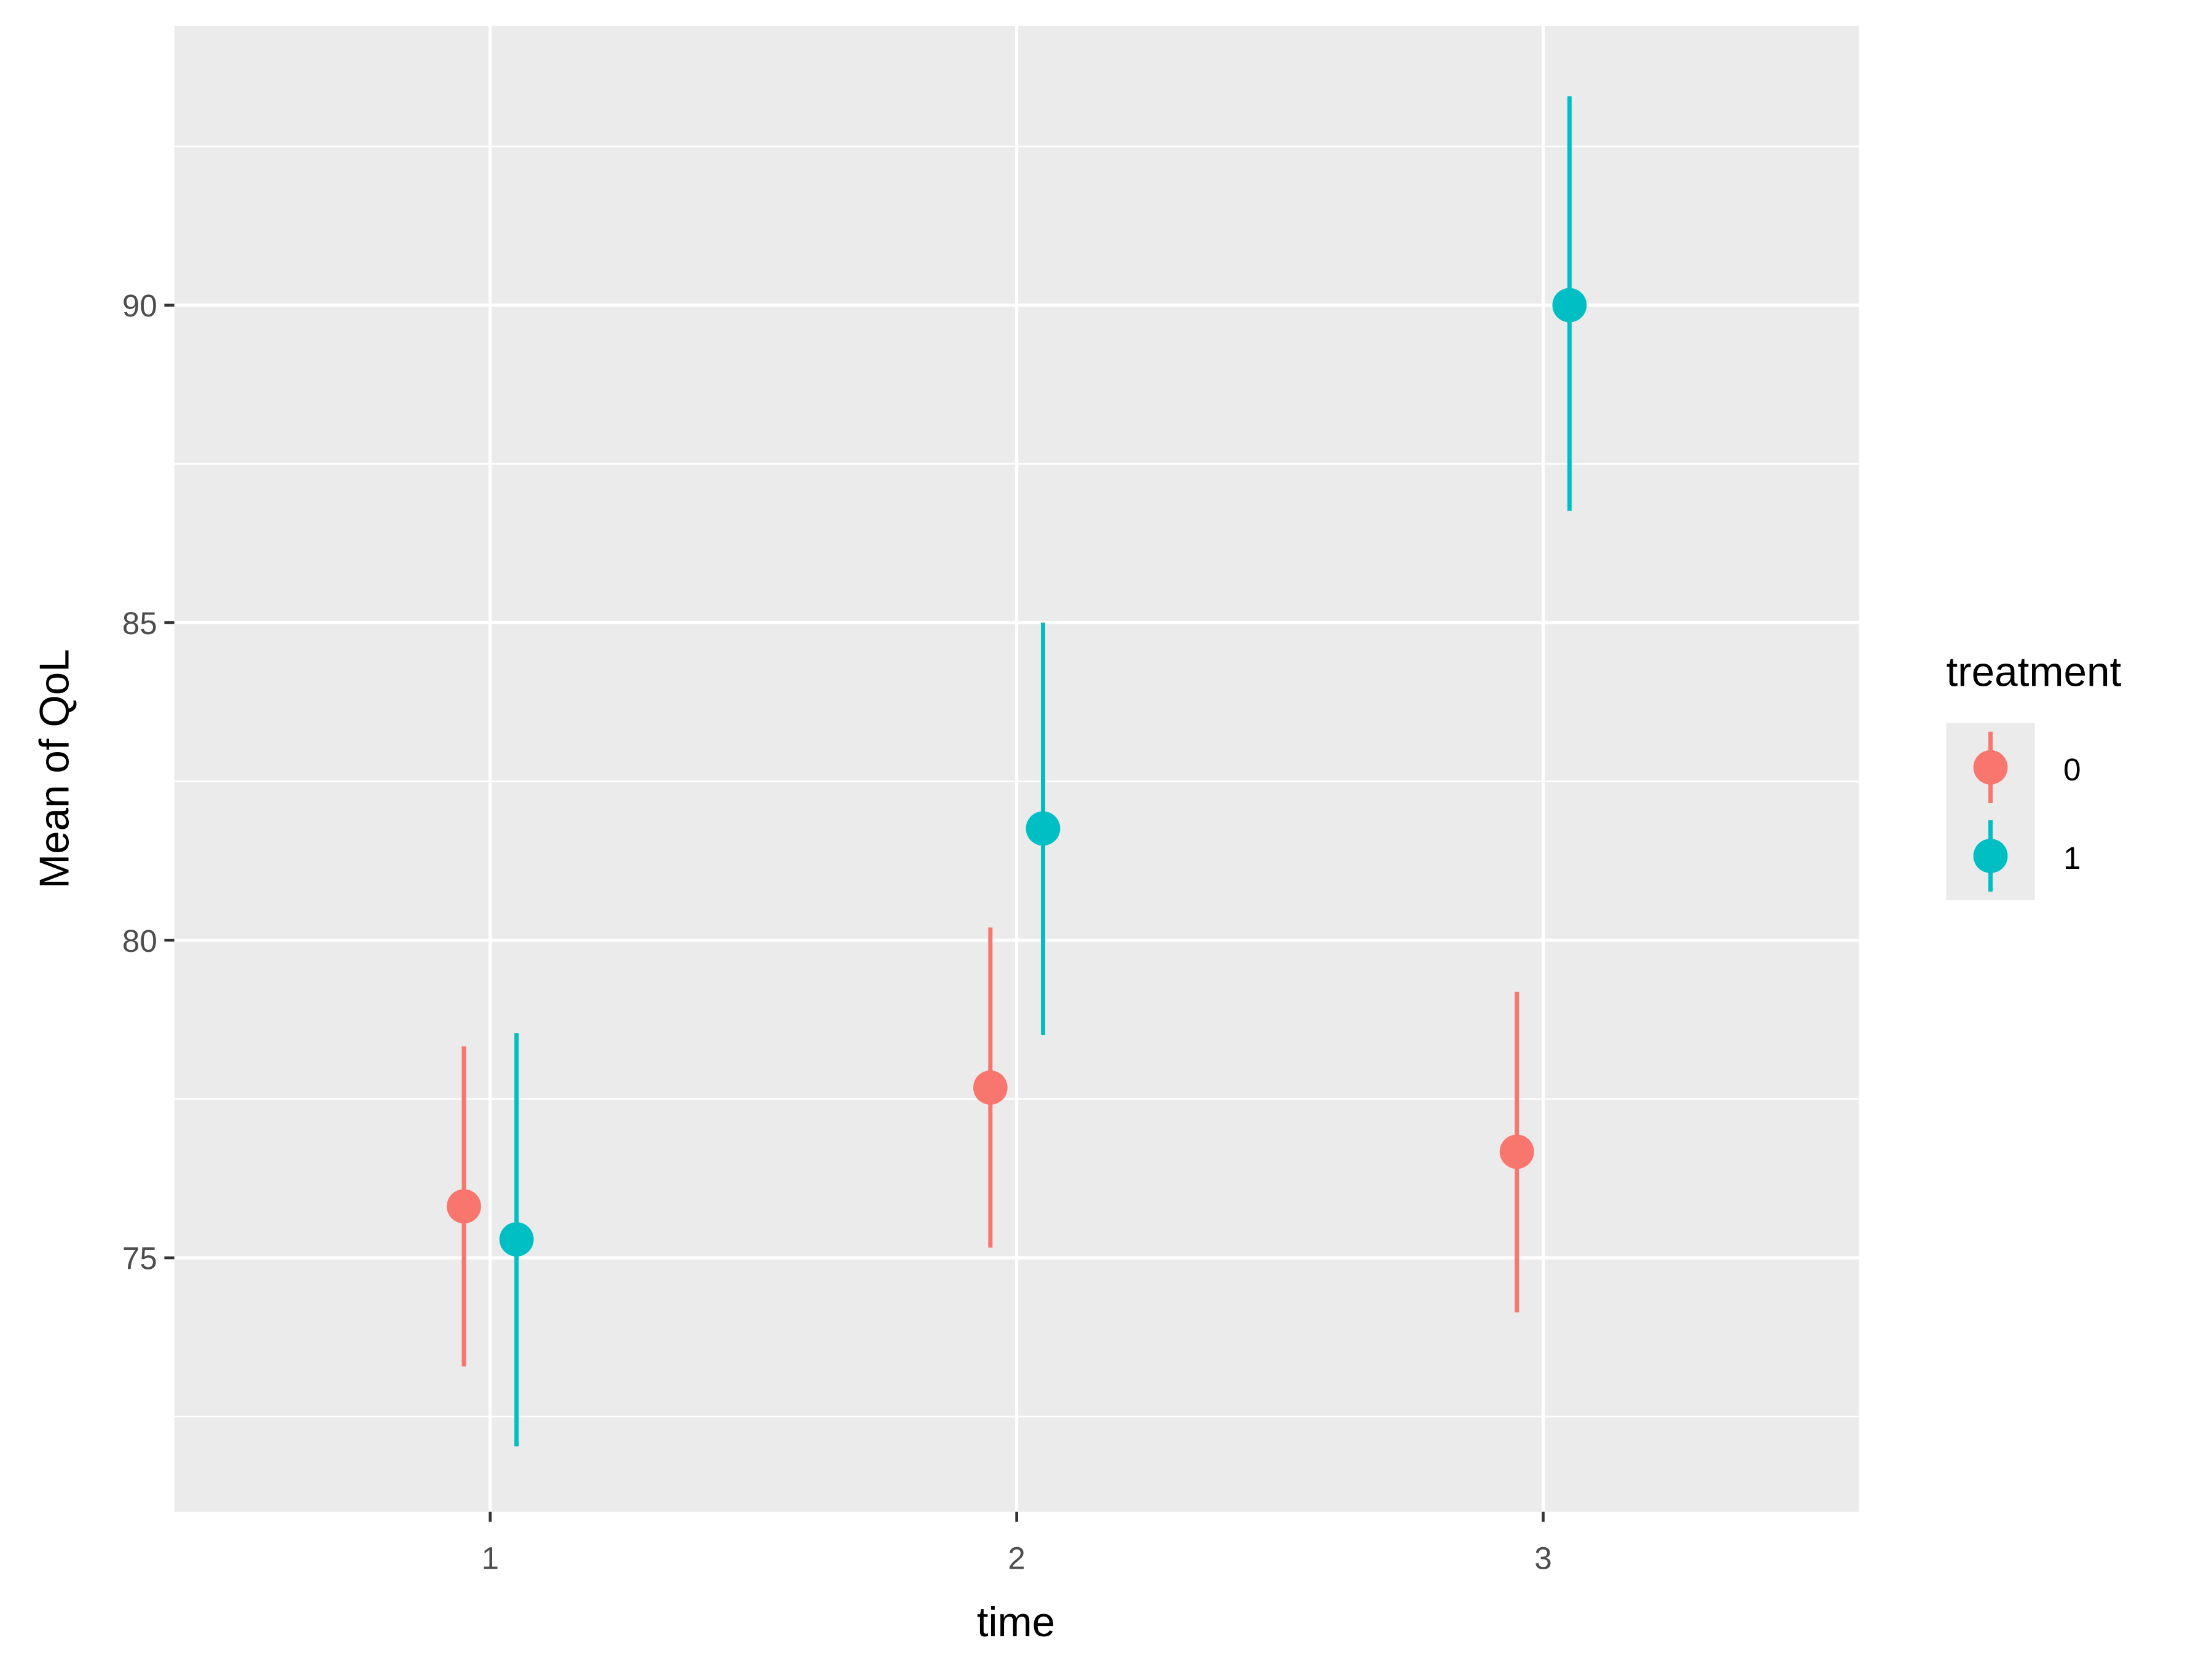 This screenshot has height=1659, width=2212. I want to click on x-tick-label: 2, so click(1016, 1557).